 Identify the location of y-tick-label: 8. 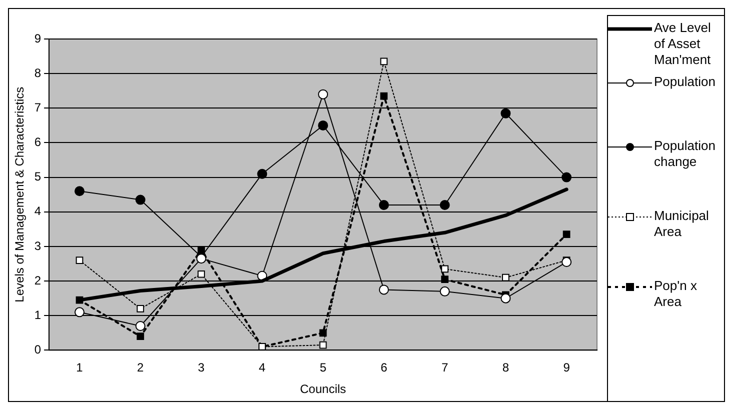
(38, 73).